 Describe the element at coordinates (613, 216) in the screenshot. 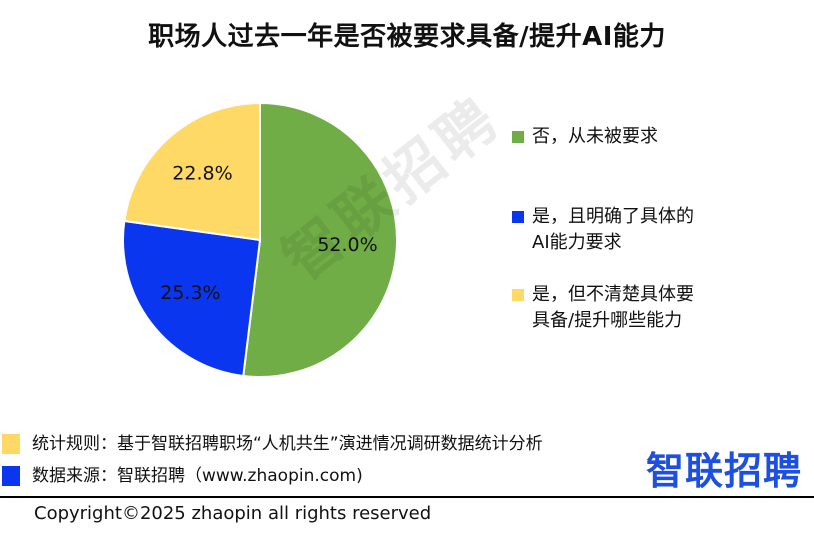

I see `legend-label: 是，且明确了具体的` at that location.